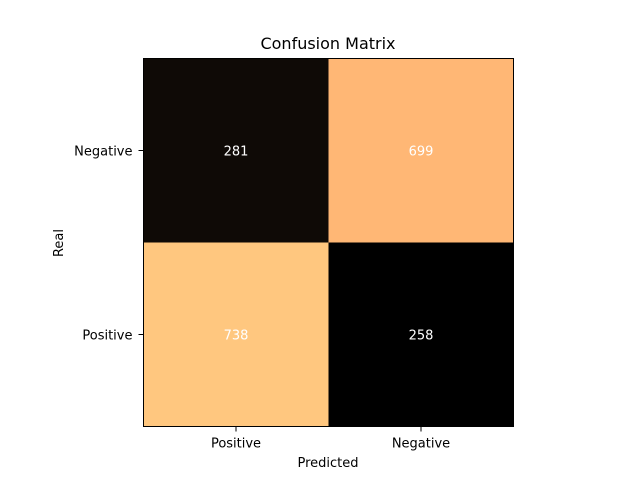  I want to click on chart-title: Confusion Matrix, so click(327, 43).